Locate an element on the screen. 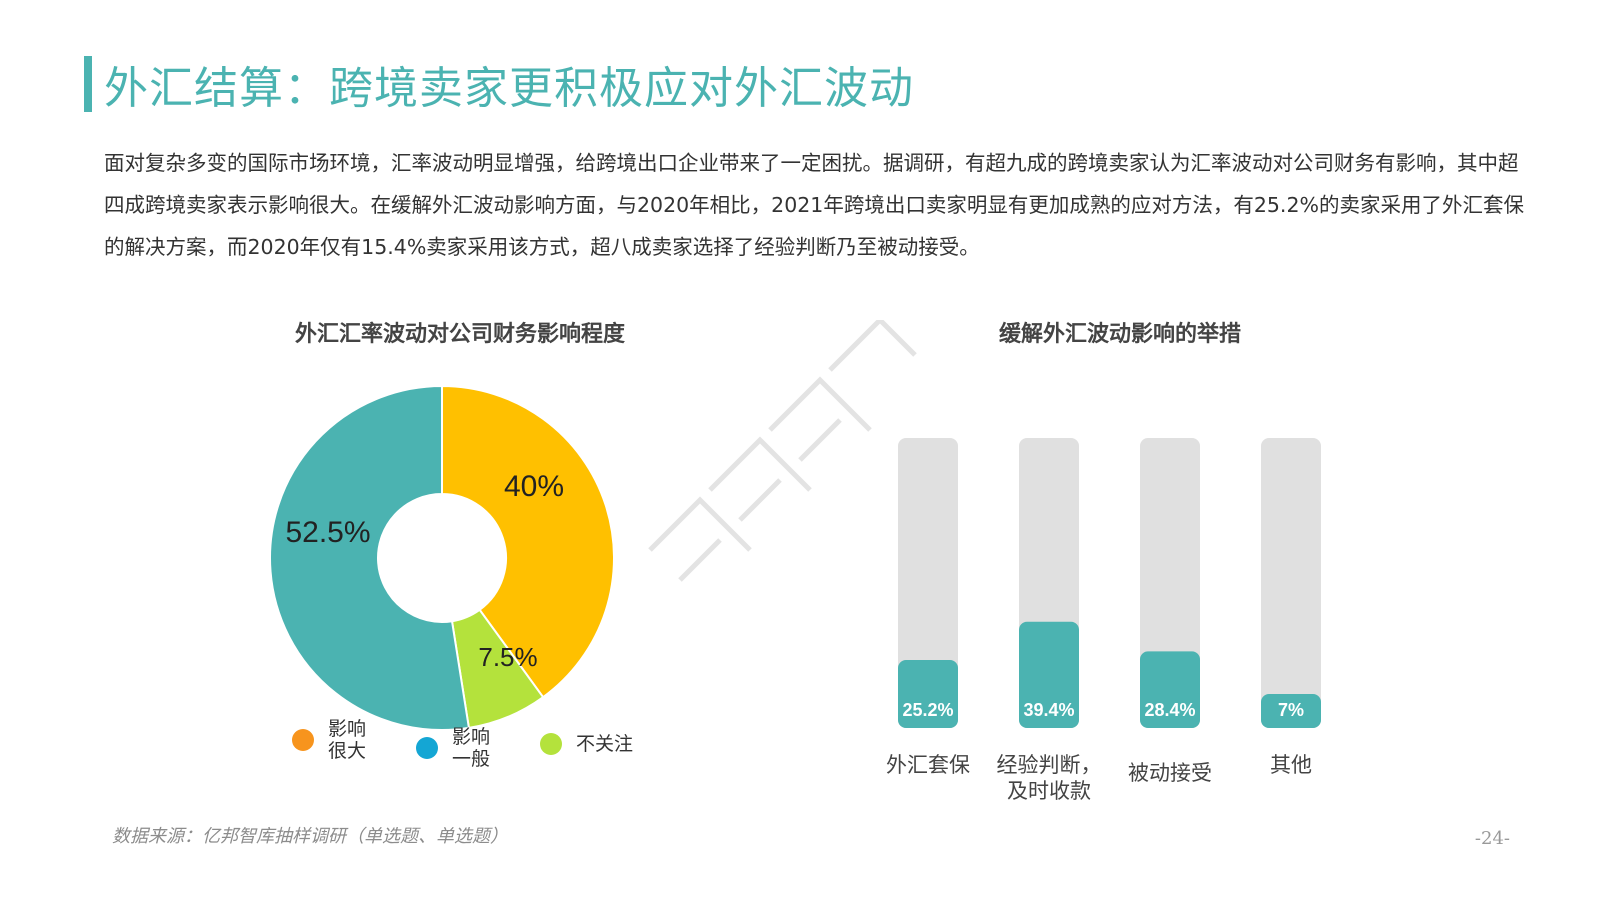  legend-label-great-line1: 影响 is located at coordinates (347, 729).